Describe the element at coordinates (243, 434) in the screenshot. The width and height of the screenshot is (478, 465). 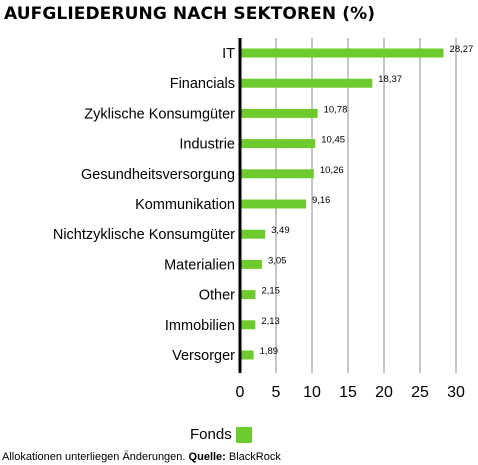
I see `legend-swatch` at that location.